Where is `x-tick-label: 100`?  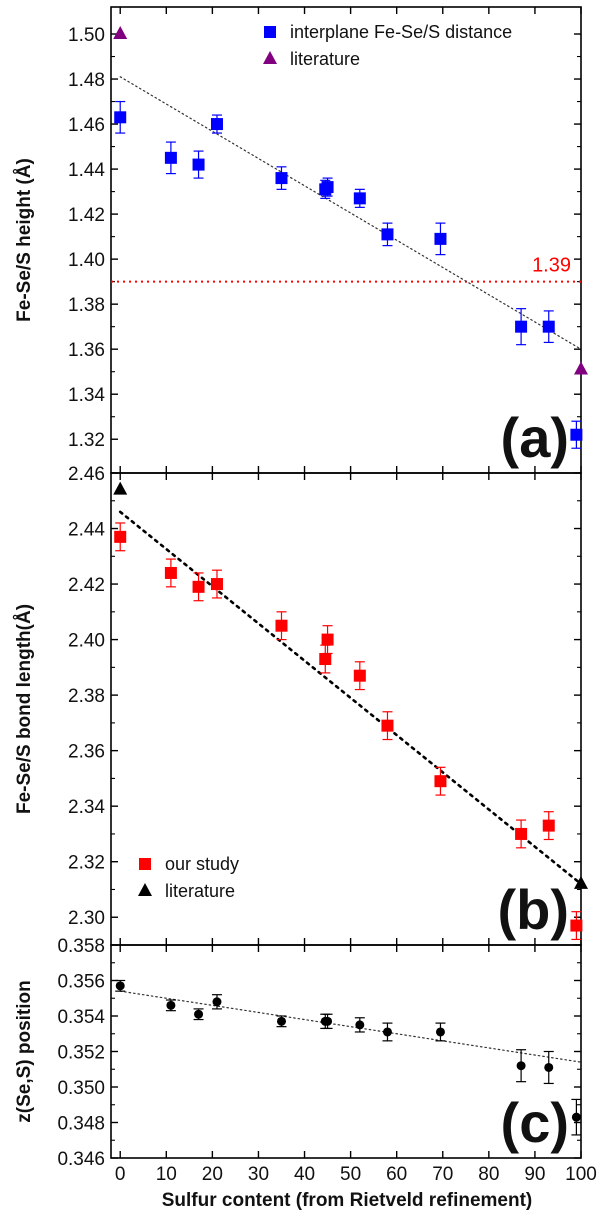
x-tick-label: 100 is located at coordinates (581, 1174).